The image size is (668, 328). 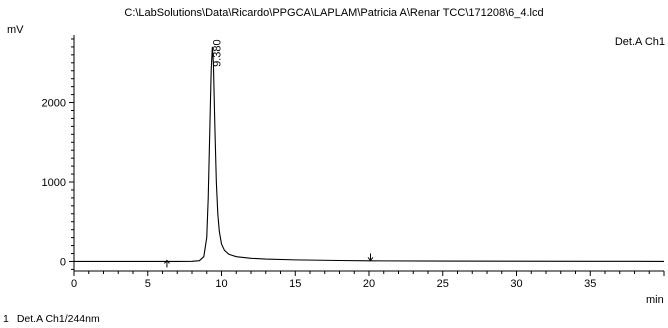 I want to click on peak-table-row: 1 Det.A Ch1/244nm, so click(x=55, y=319).